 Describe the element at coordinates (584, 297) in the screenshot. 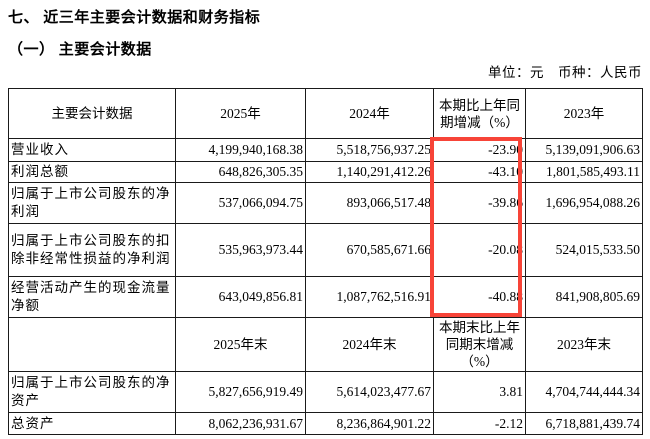

I see `value-2023-cell: 841,908,805.69` at that location.